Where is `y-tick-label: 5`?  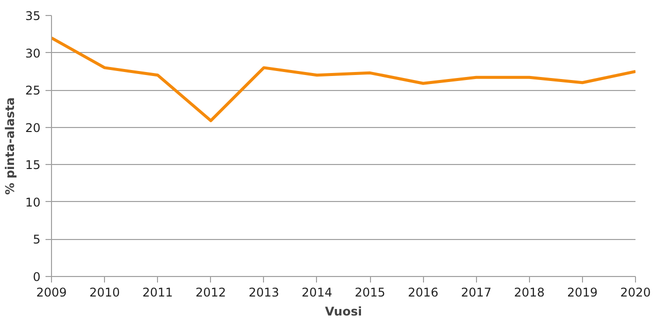 y-tick-label: 5 is located at coordinates (36, 239).